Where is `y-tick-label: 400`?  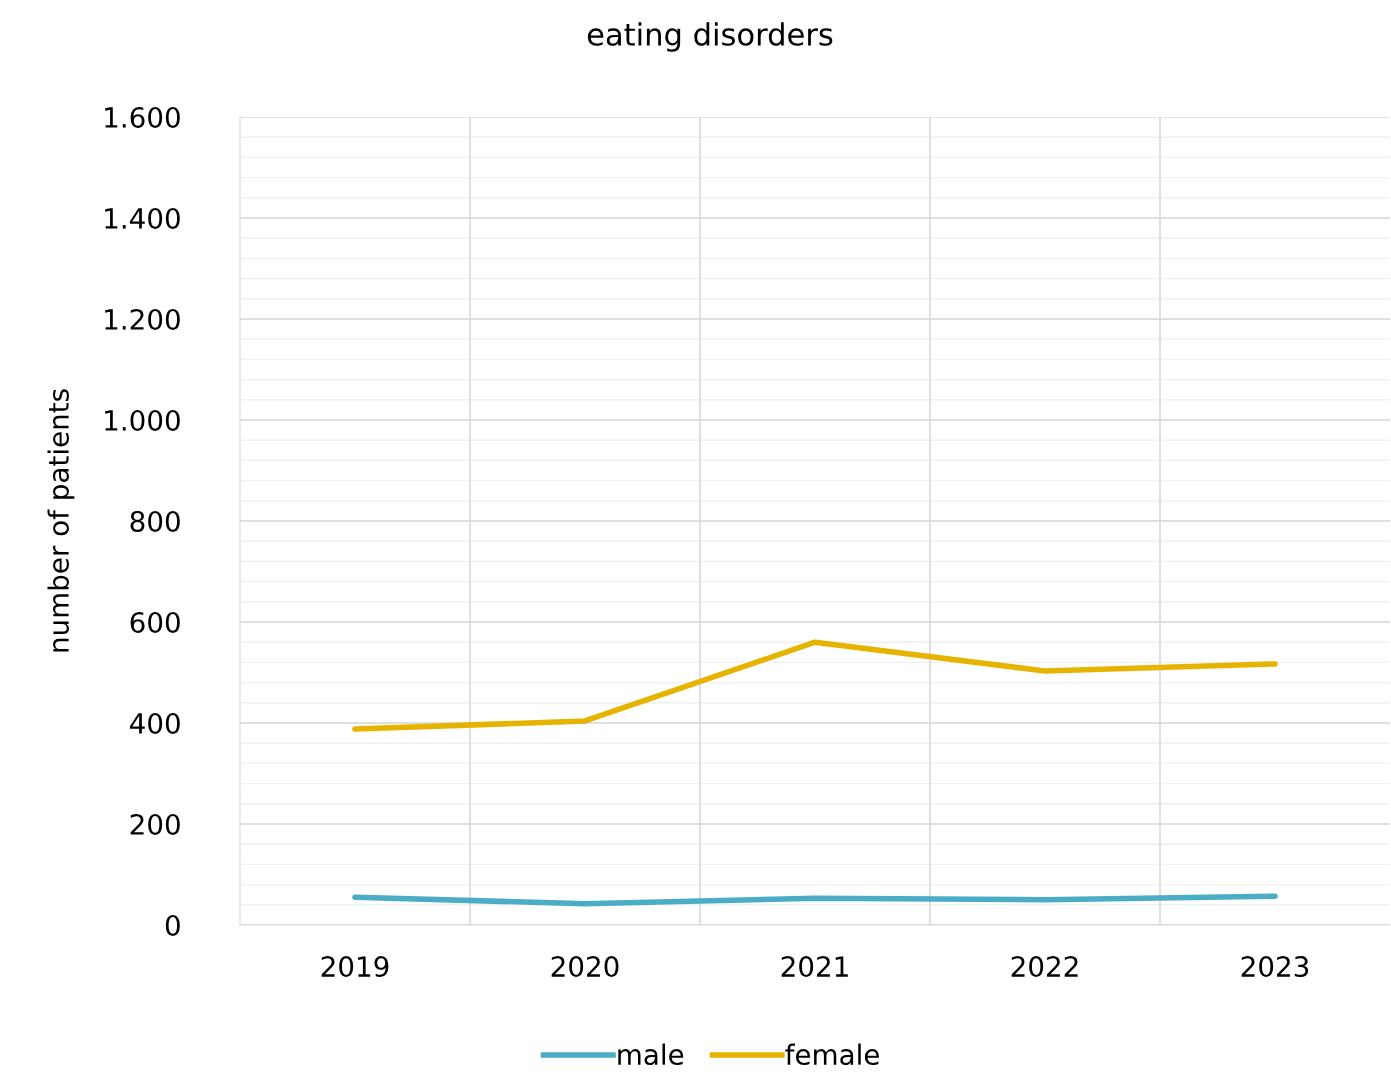 y-tick-label: 400 is located at coordinates (155, 723).